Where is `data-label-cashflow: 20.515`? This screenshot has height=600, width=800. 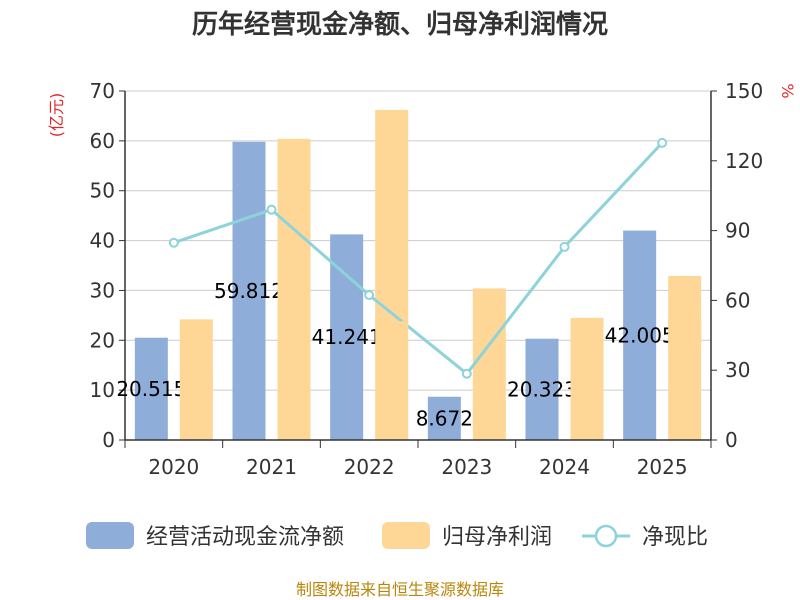
data-label-cashflow: 20.515 is located at coordinates (151, 389).